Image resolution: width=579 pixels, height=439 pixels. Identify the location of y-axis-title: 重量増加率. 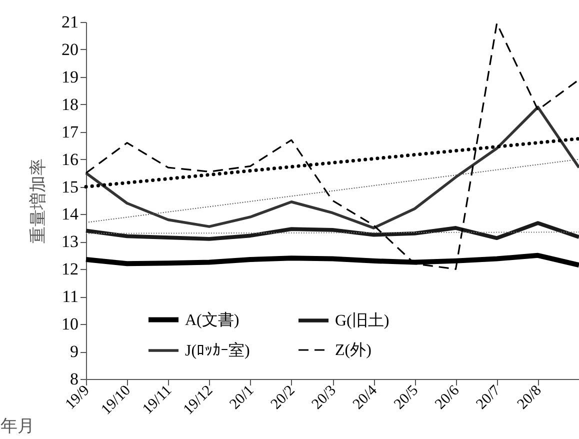
(38, 201).